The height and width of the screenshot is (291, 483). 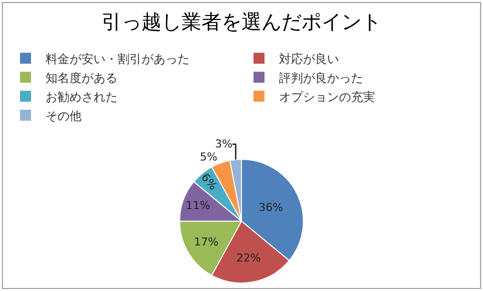 I want to click on legend-label: 料金が安い・割引があった, so click(x=118, y=59).